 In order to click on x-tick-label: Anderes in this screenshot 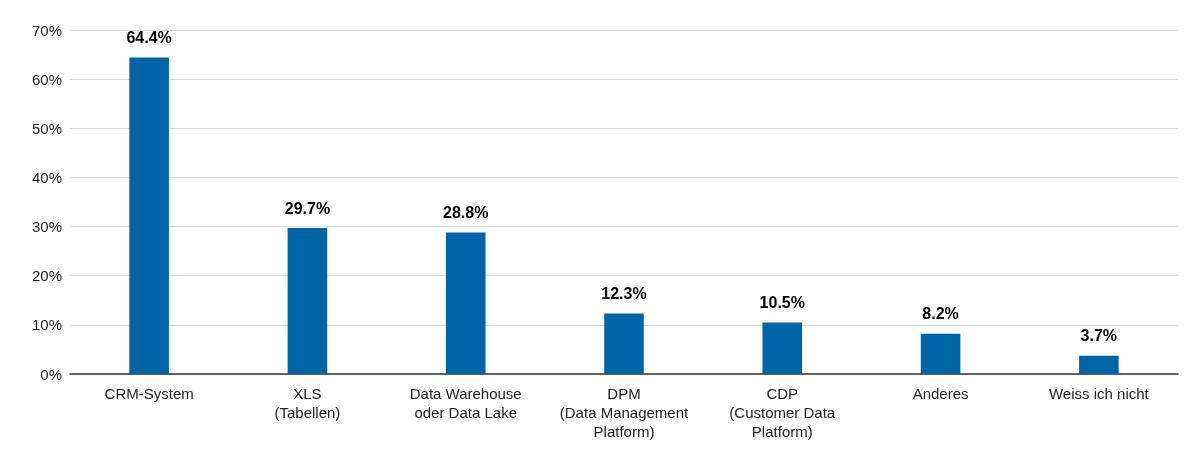, I will do `click(940, 393)`.